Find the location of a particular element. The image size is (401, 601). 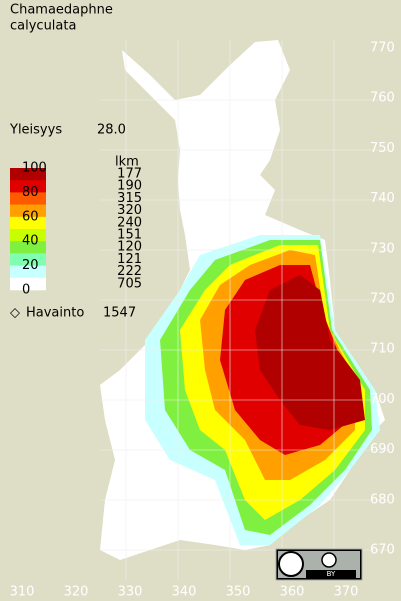

scale-label: 80 is located at coordinates (30, 192).